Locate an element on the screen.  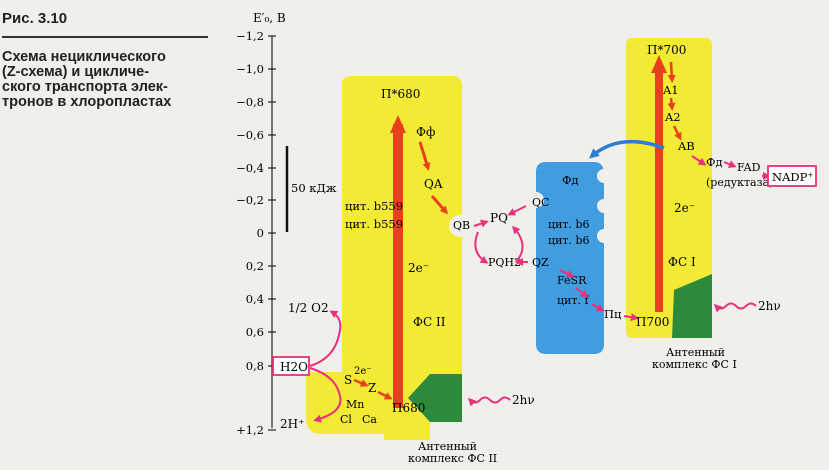
qb-site is located at coordinates (460, 226).